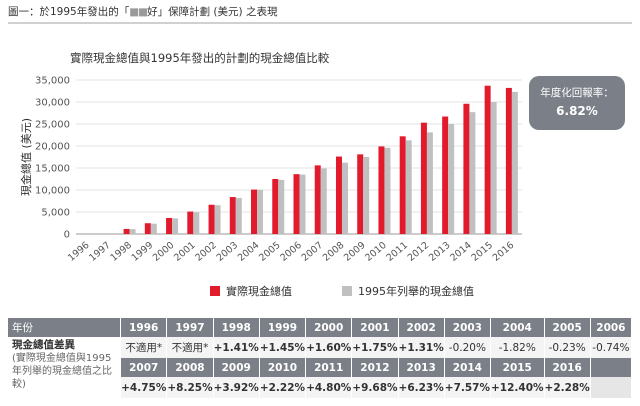 Image resolution: width=640 pixels, height=406 pixels. I want to click on value-cell: +9.68%, so click(375, 387).